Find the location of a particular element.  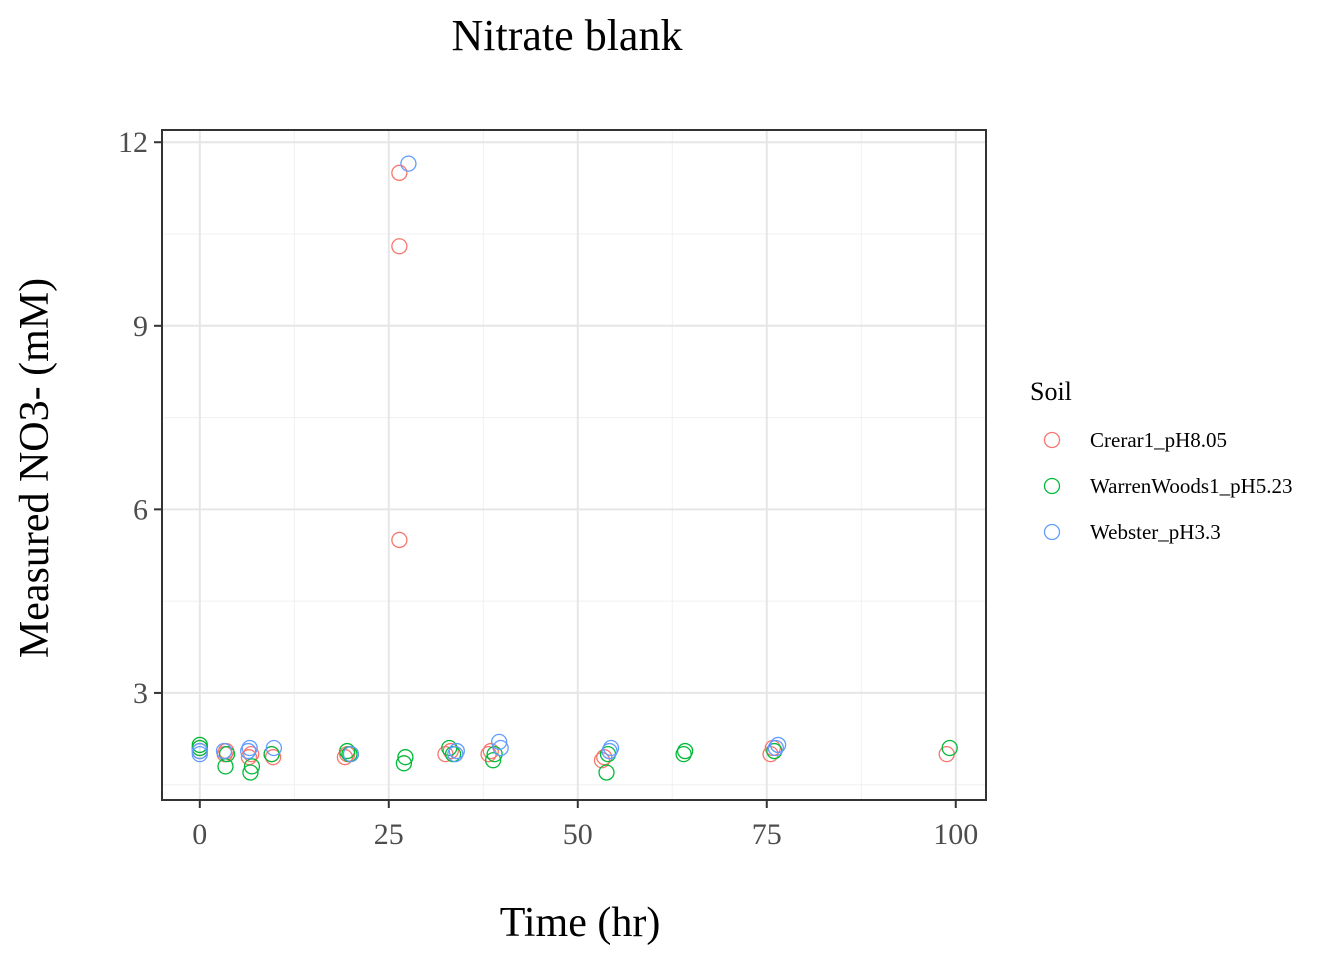

y-axis-title: Measured NO3- (mM) is located at coordinates (35, 468).